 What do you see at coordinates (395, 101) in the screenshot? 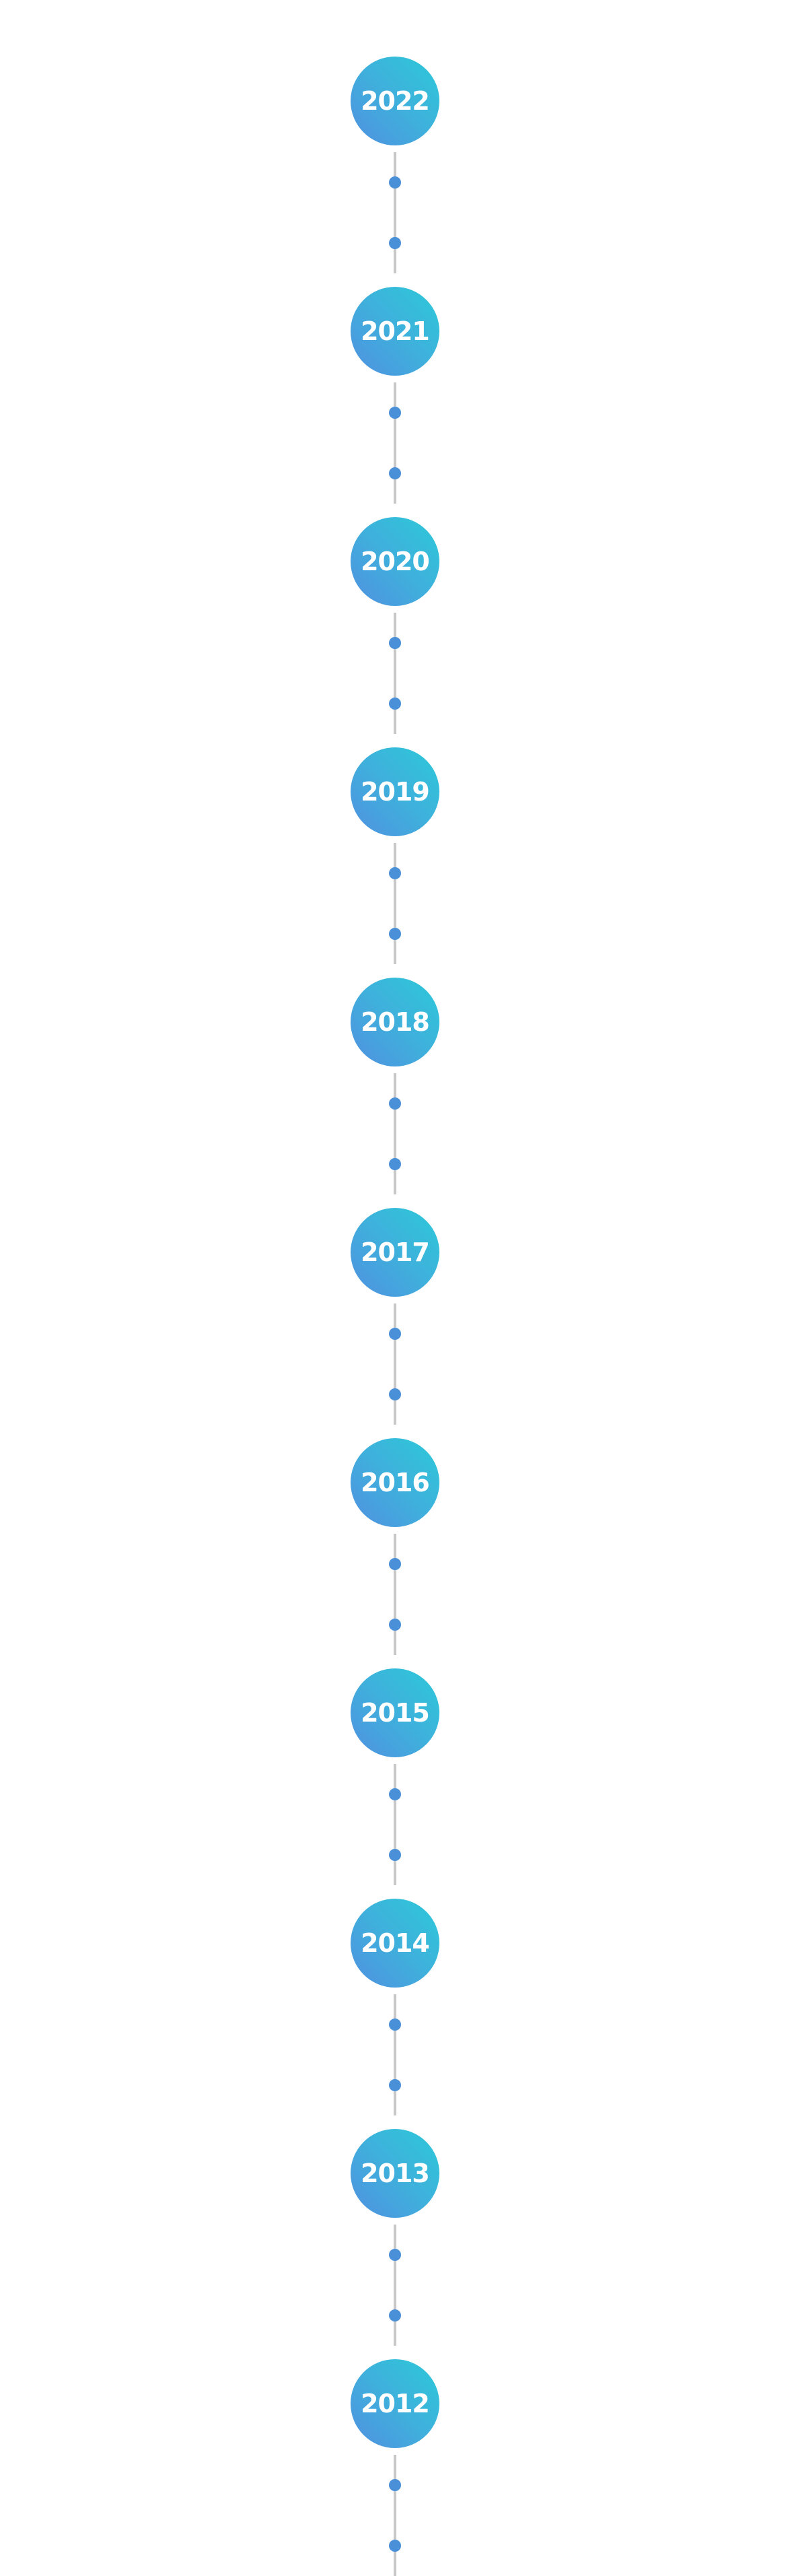
I see `year-marker-2022: 2022` at bounding box center [395, 101].